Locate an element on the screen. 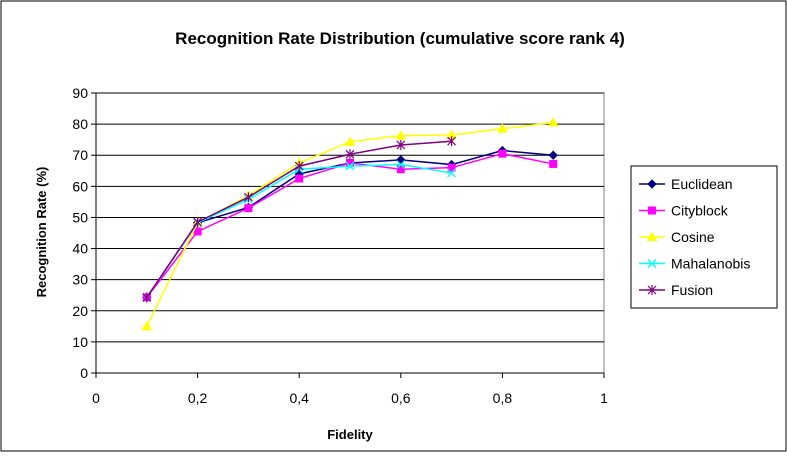  y-tick-label: 30 is located at coordinates (80, 280).